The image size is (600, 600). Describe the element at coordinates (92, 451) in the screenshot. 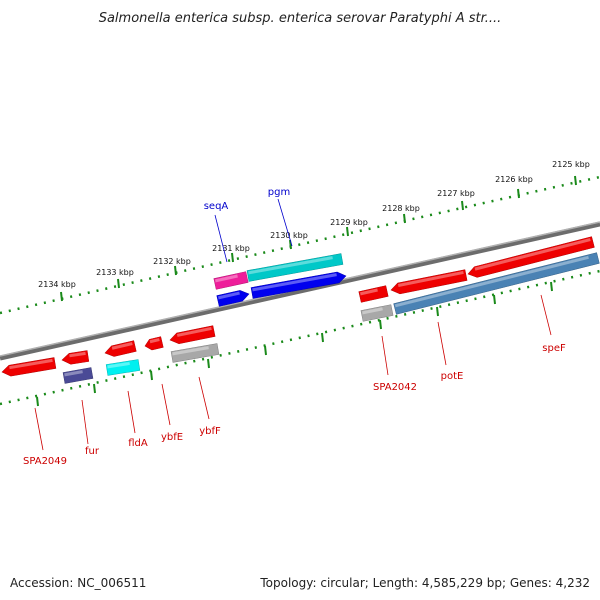

I see `gene-label: fur` at that location.